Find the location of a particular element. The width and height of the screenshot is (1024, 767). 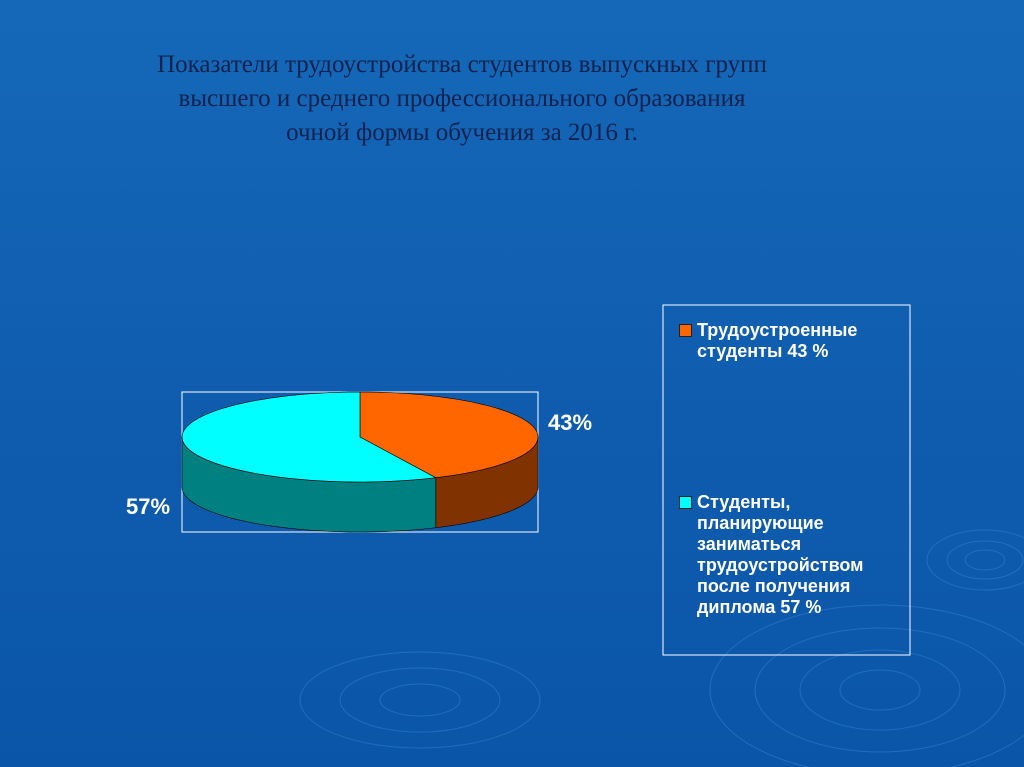

title-line: очной формы обучения за 2016 г. is located at coordinates (462, 132).